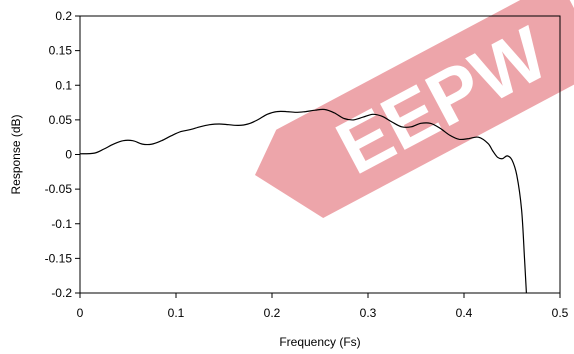 Image resolution: width=574 pixels, height=354 pixels. What do you see at coordinates (63, 16) in the screenshot?
I see `y-tick-label: 0.2` at bounding box center [63, 16].